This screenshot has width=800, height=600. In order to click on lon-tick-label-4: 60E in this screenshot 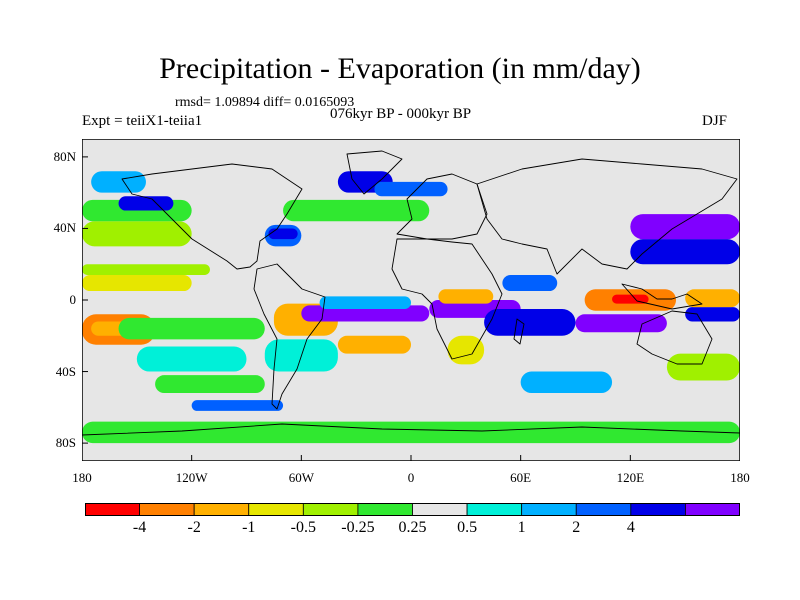, I will do `click(521, 477)`.